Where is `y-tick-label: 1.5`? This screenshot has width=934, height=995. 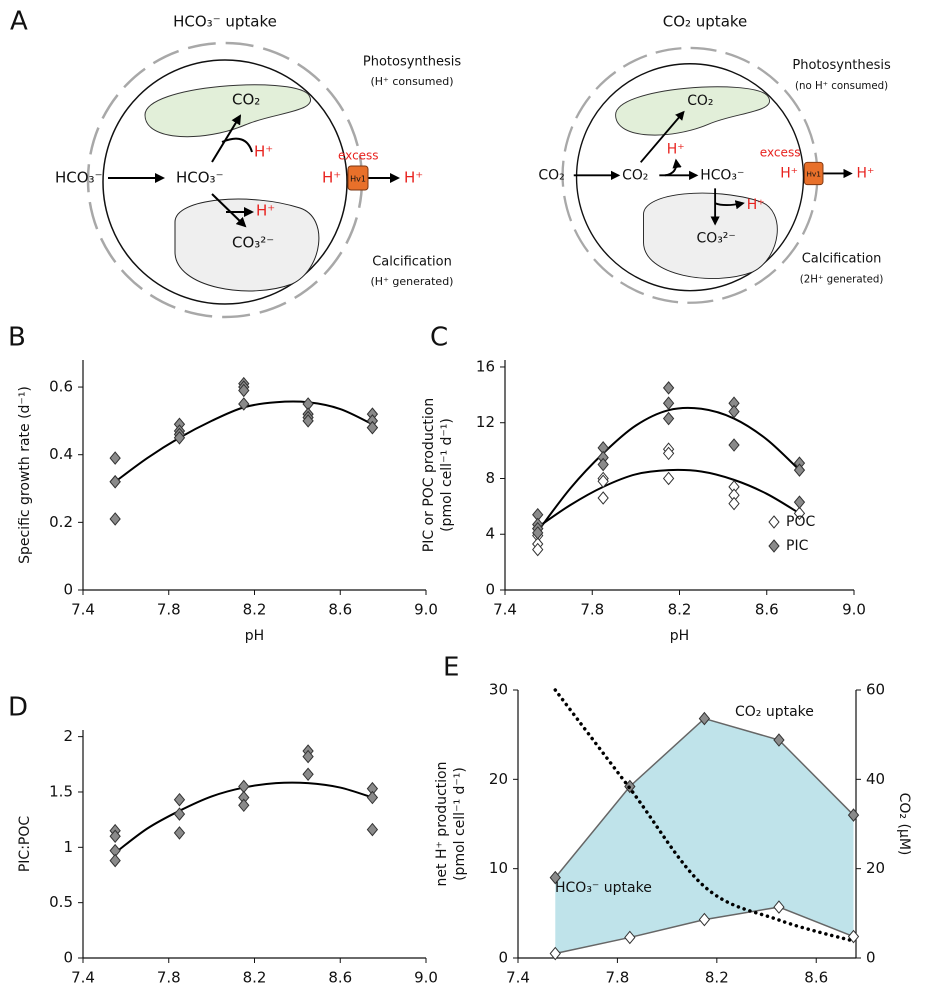 y-tick-label: 1.5 is located at coordinates (61, 791).